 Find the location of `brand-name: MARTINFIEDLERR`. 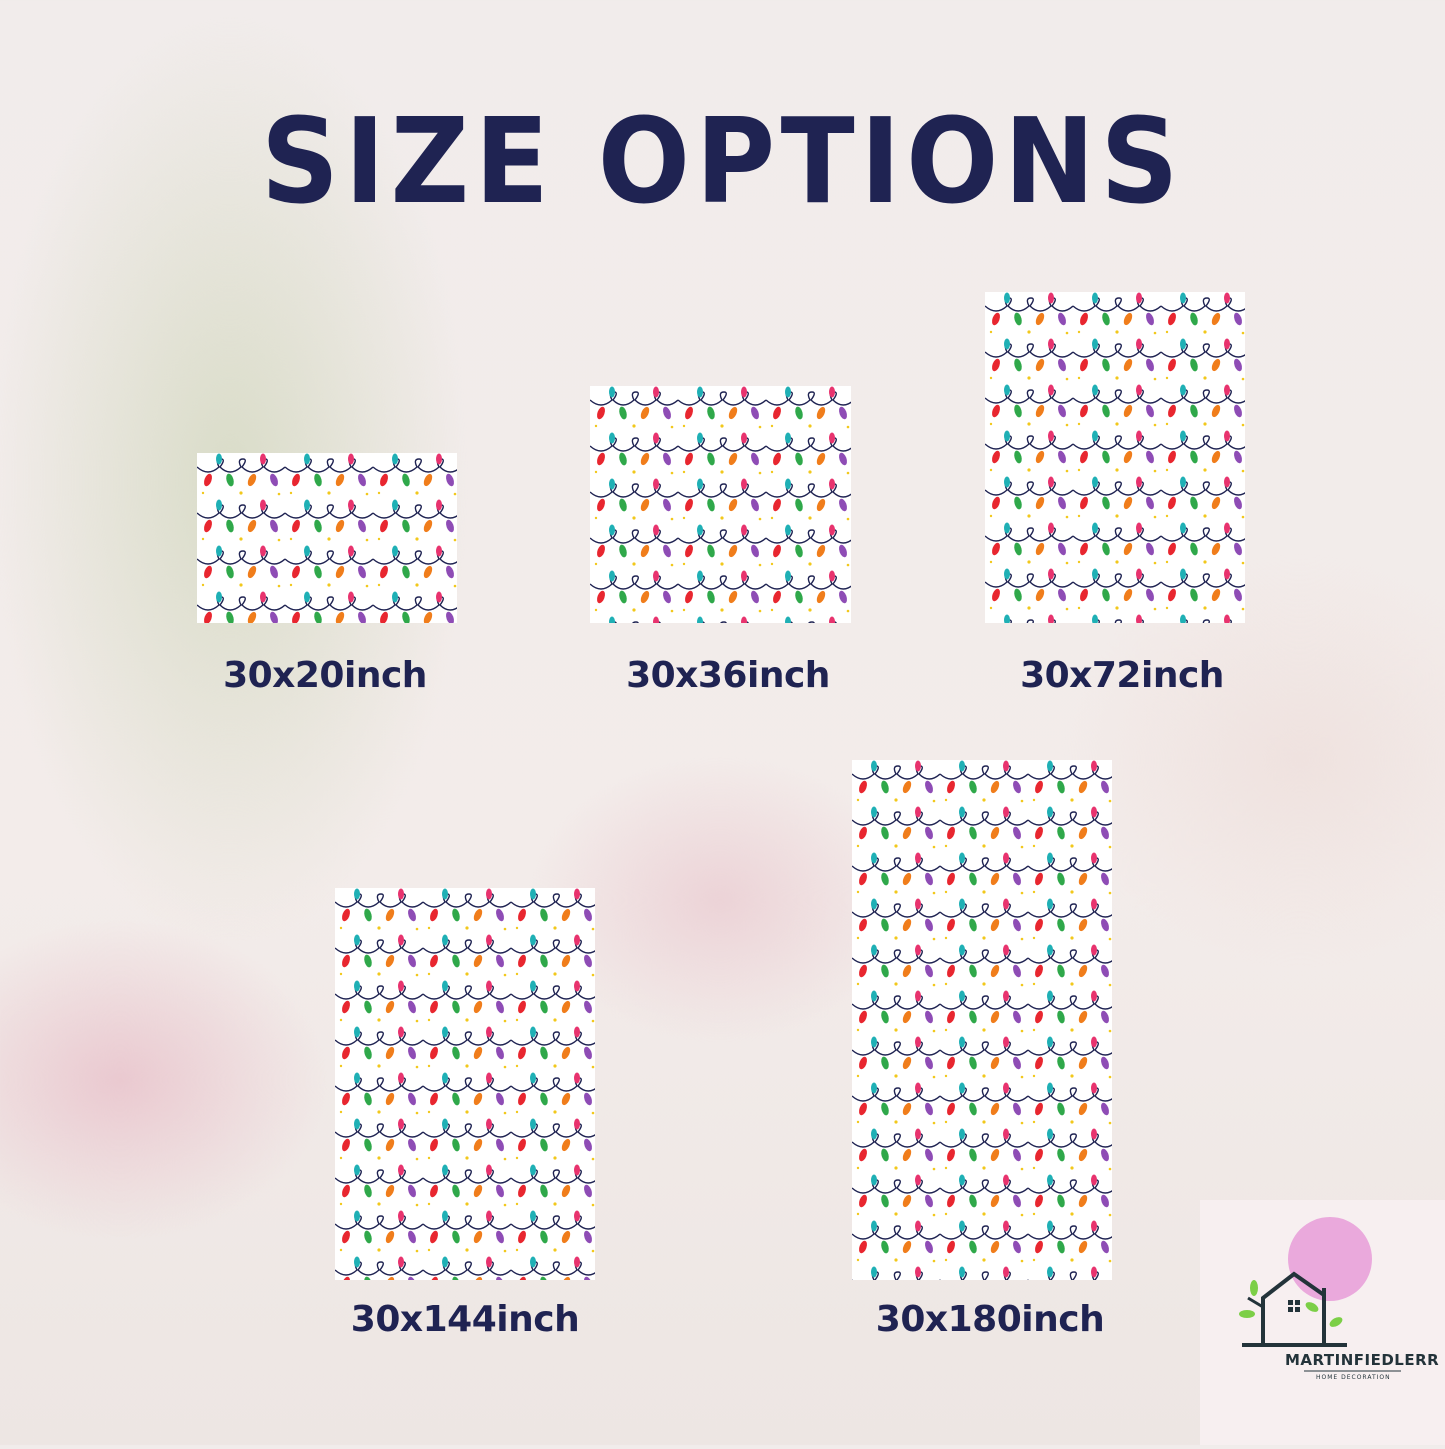

brand-name: MARTINFIEDLERR is located at coordinates (1362, 1360).